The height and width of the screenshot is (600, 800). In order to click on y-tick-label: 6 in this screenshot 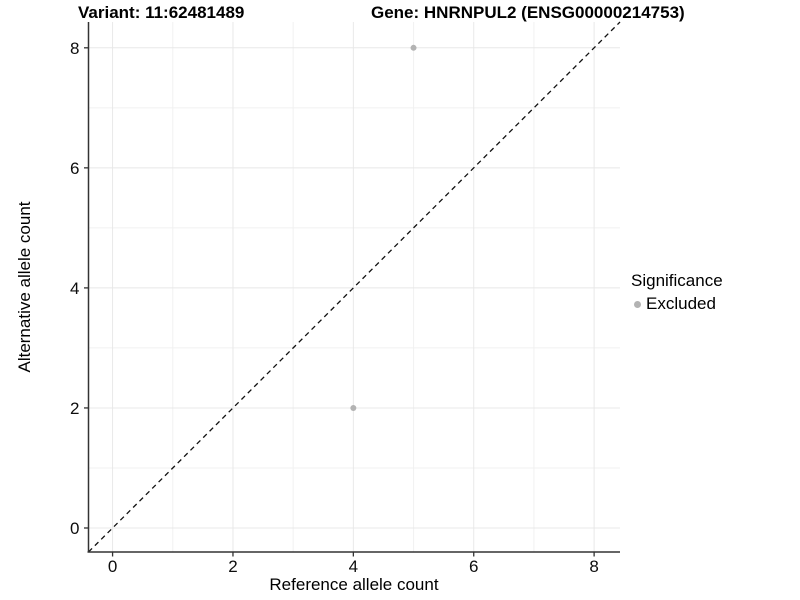, I will do `click(74, 168)`.